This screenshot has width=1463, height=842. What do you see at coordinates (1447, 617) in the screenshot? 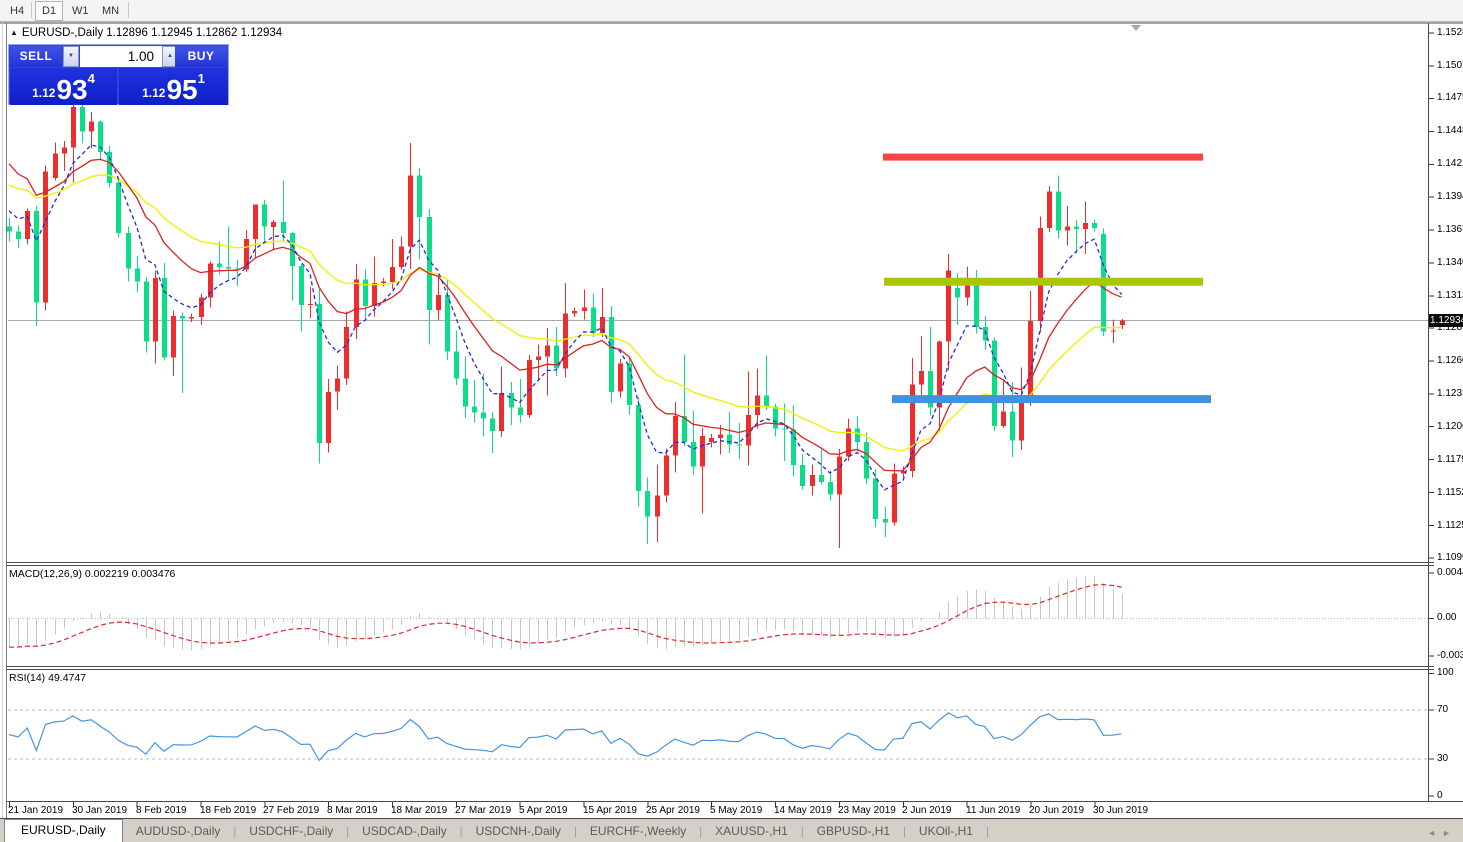
I see `macd-tick-label: 0.00` at bounding box center [1447, 617].